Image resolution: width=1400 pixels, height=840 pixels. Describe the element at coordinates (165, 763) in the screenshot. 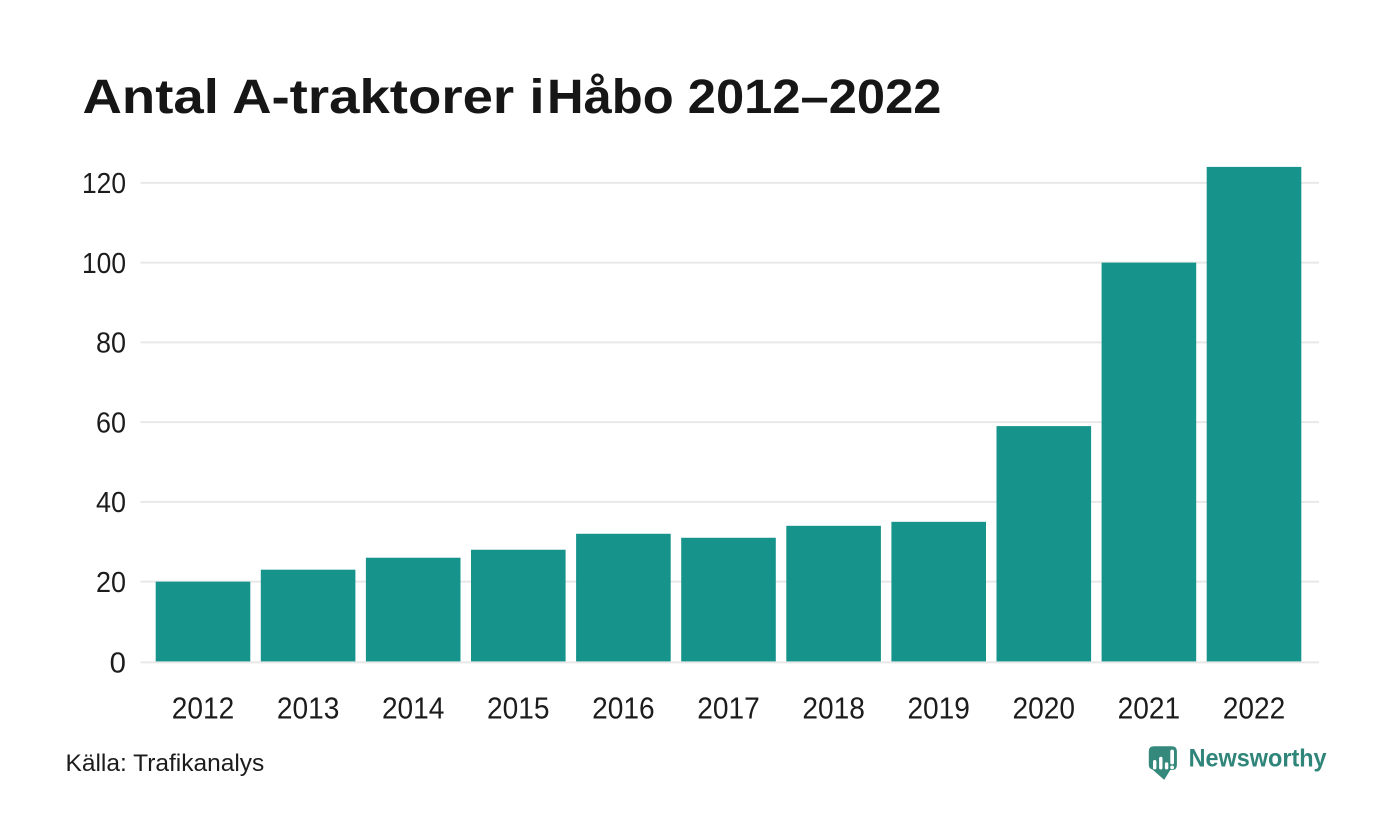

I see `svg-text: Källa: Trafikanalys` at that location.